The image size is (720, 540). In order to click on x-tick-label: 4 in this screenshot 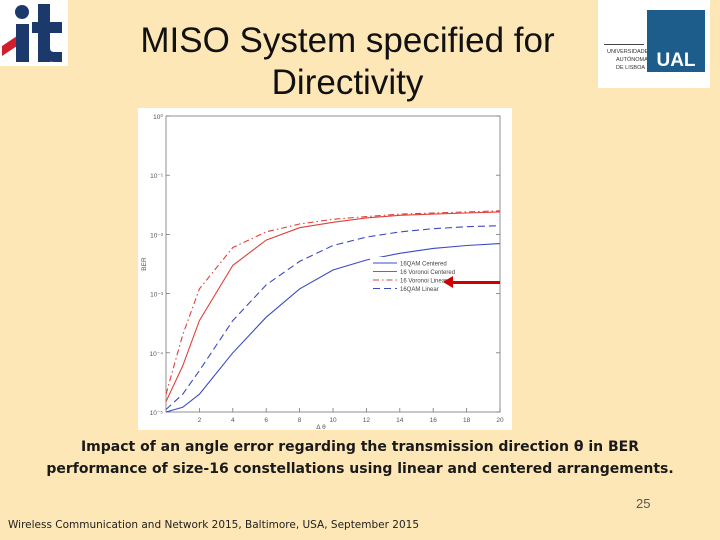, I will do `click(233, 420)`.